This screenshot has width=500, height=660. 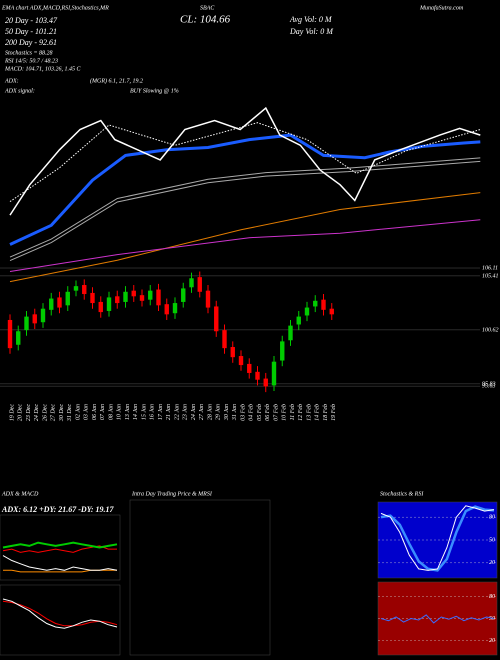 I want to click on x-tick-label: 30 Jan, so click(x=227, y=412).